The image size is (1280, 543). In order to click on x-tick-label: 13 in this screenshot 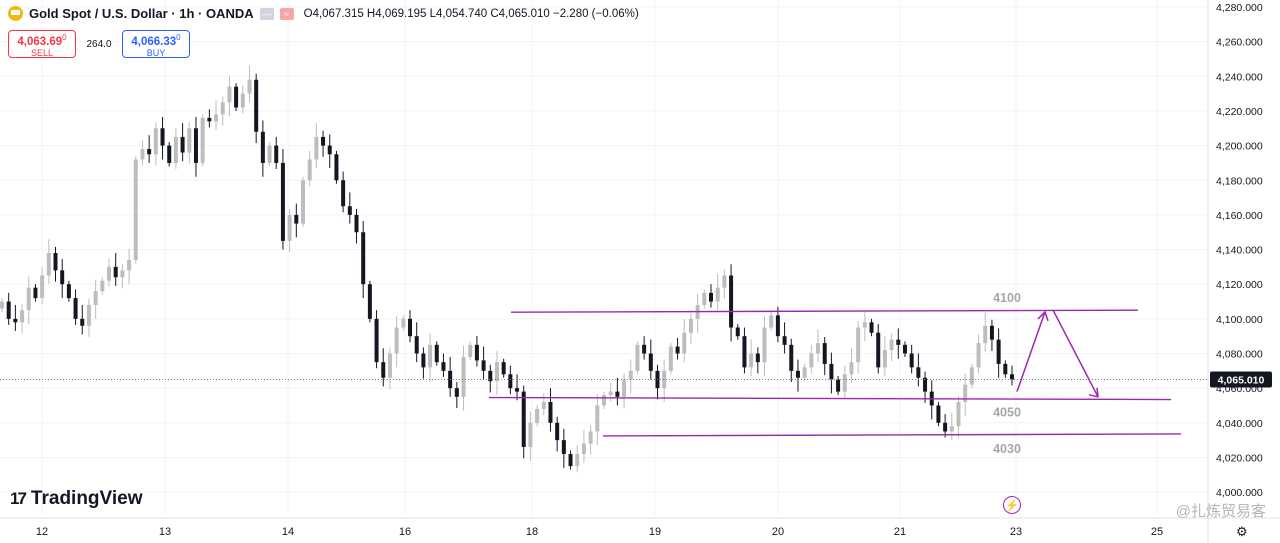, I will do `click(165, 532)`.